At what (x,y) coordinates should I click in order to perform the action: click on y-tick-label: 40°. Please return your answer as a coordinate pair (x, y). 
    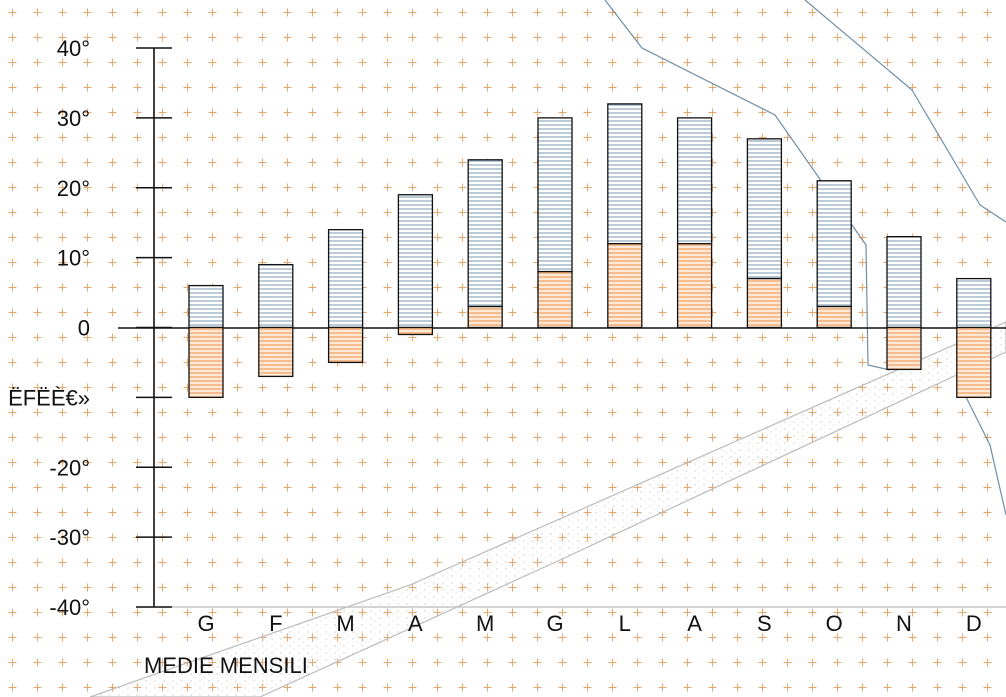
    Looking at the image, I should click on (73, 48).